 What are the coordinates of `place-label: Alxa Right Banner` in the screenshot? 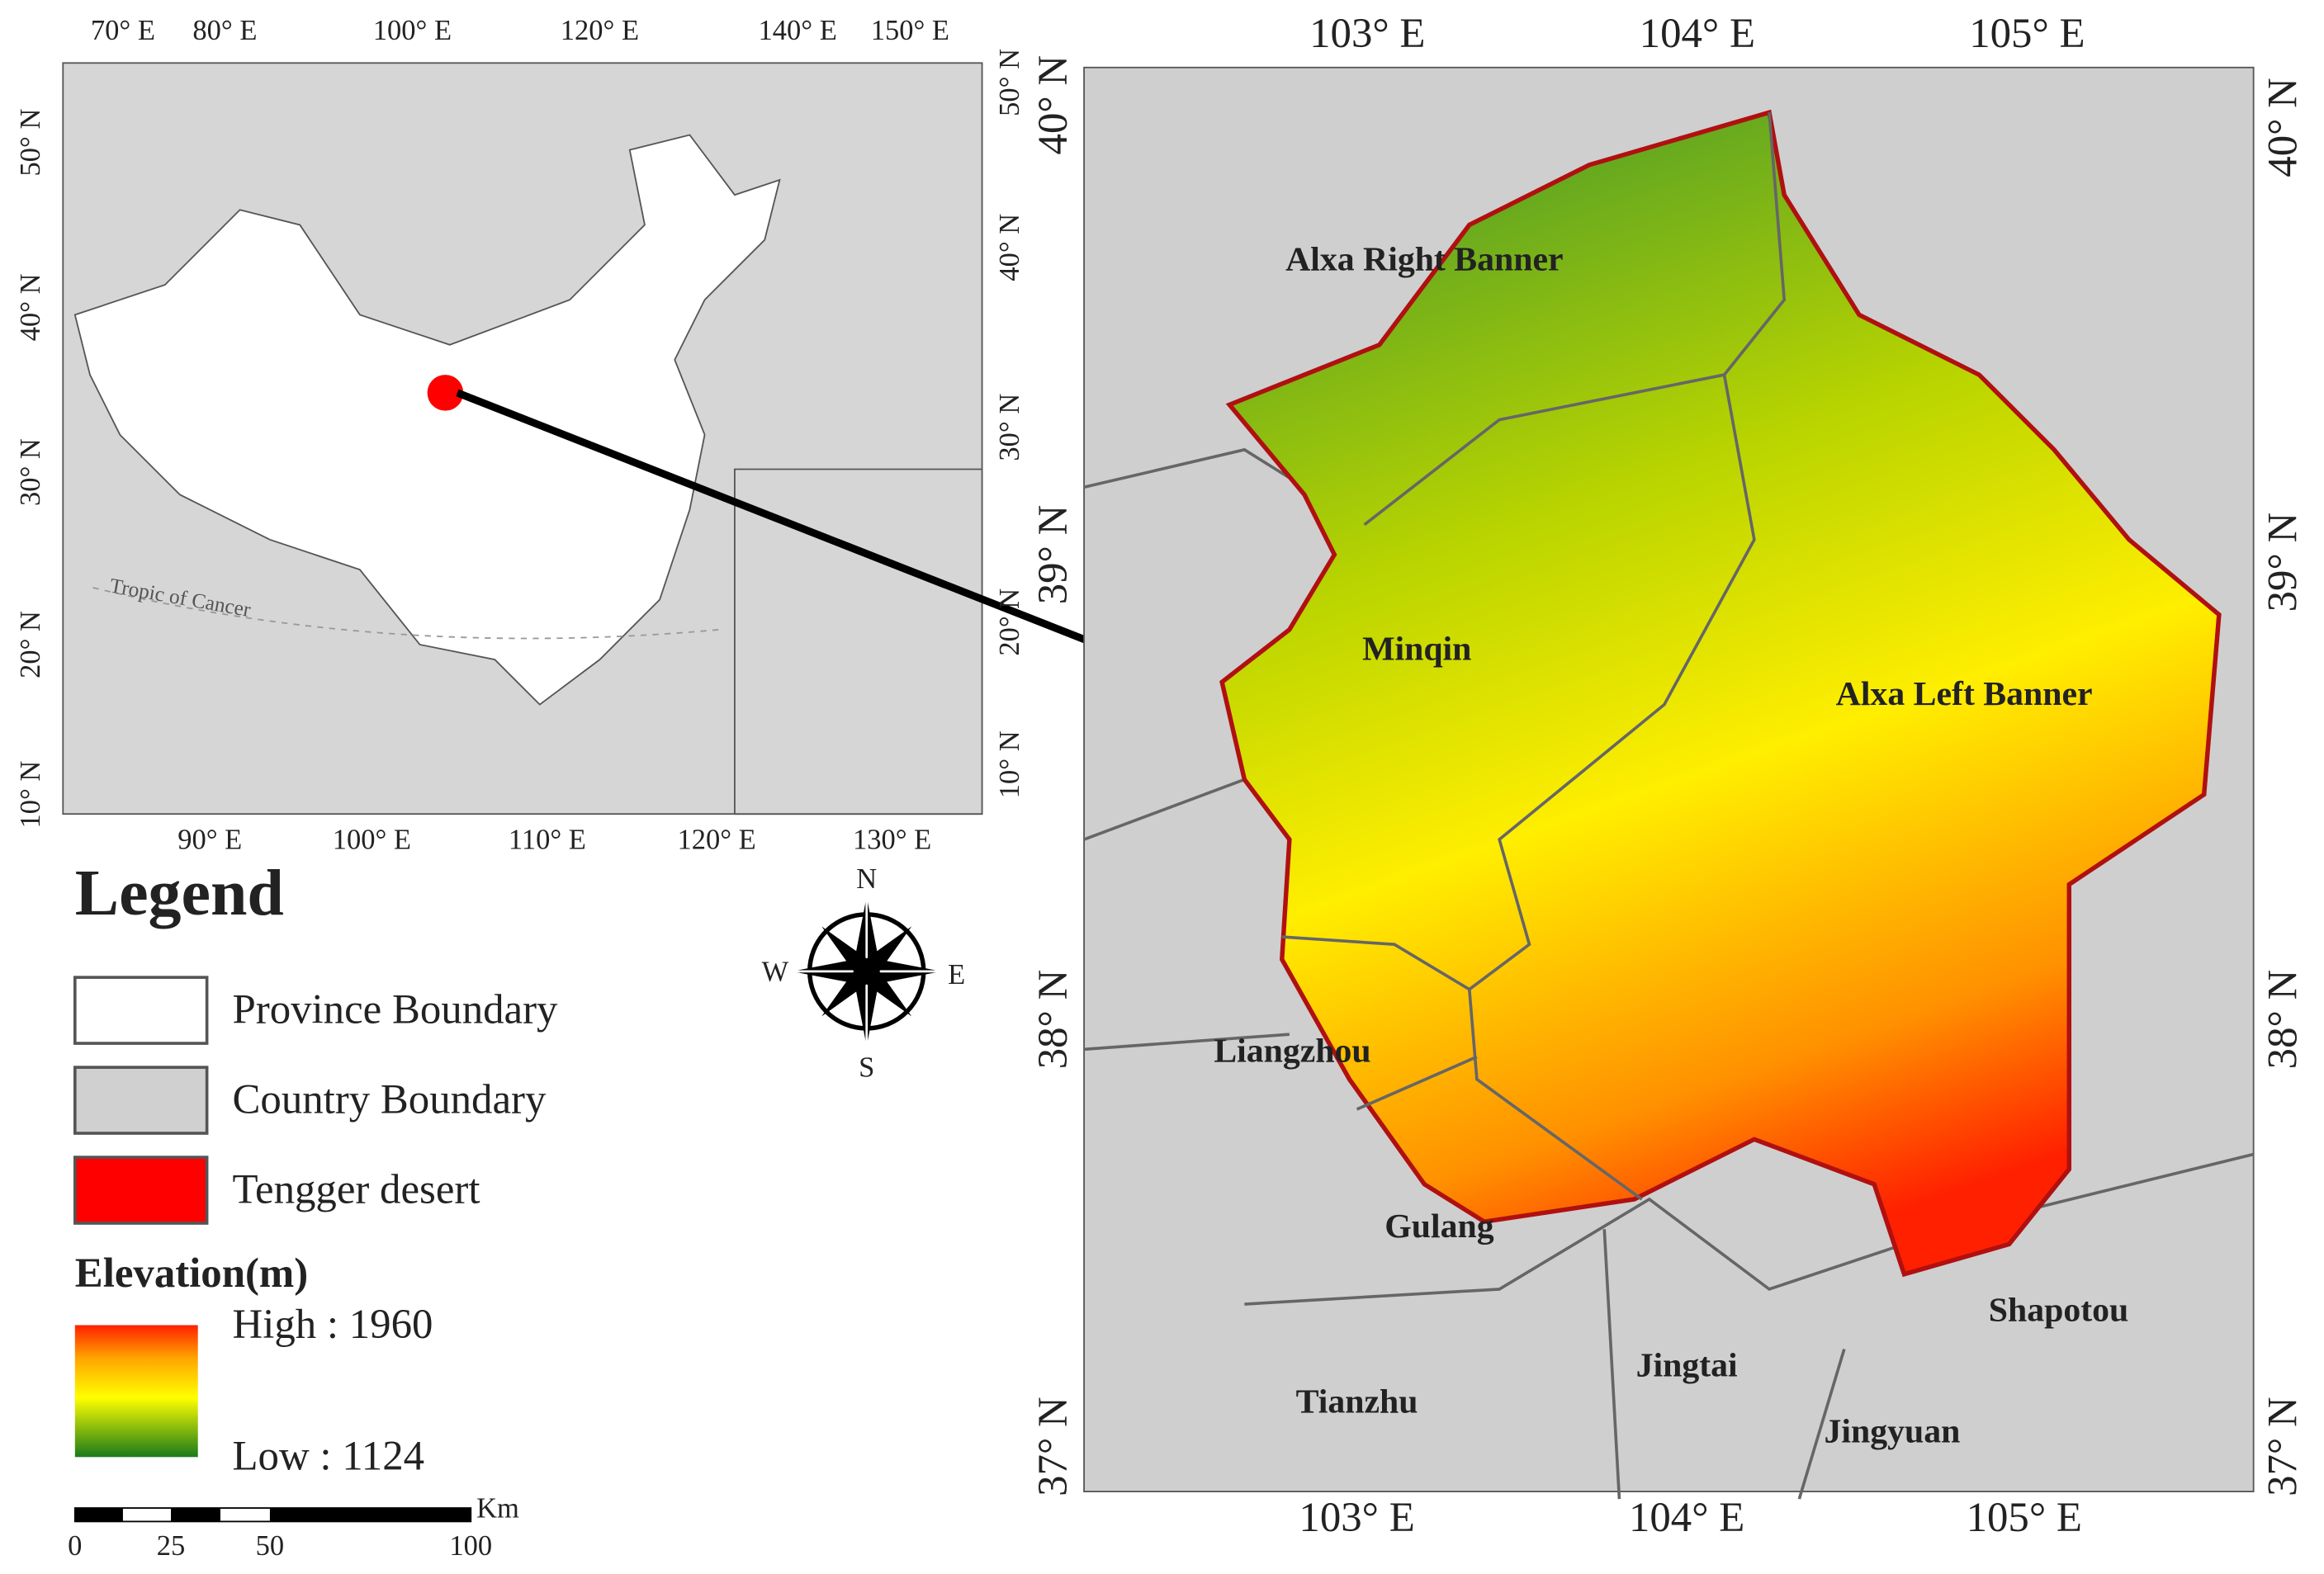 It's located at (1424, 259).